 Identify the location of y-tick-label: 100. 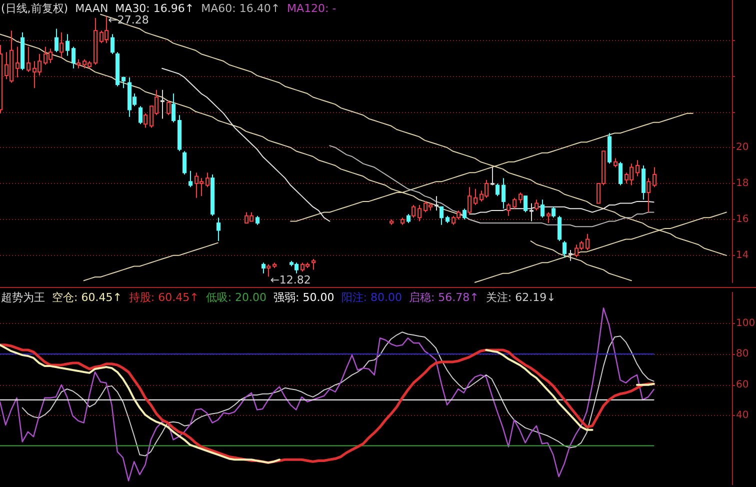
(746, 324).